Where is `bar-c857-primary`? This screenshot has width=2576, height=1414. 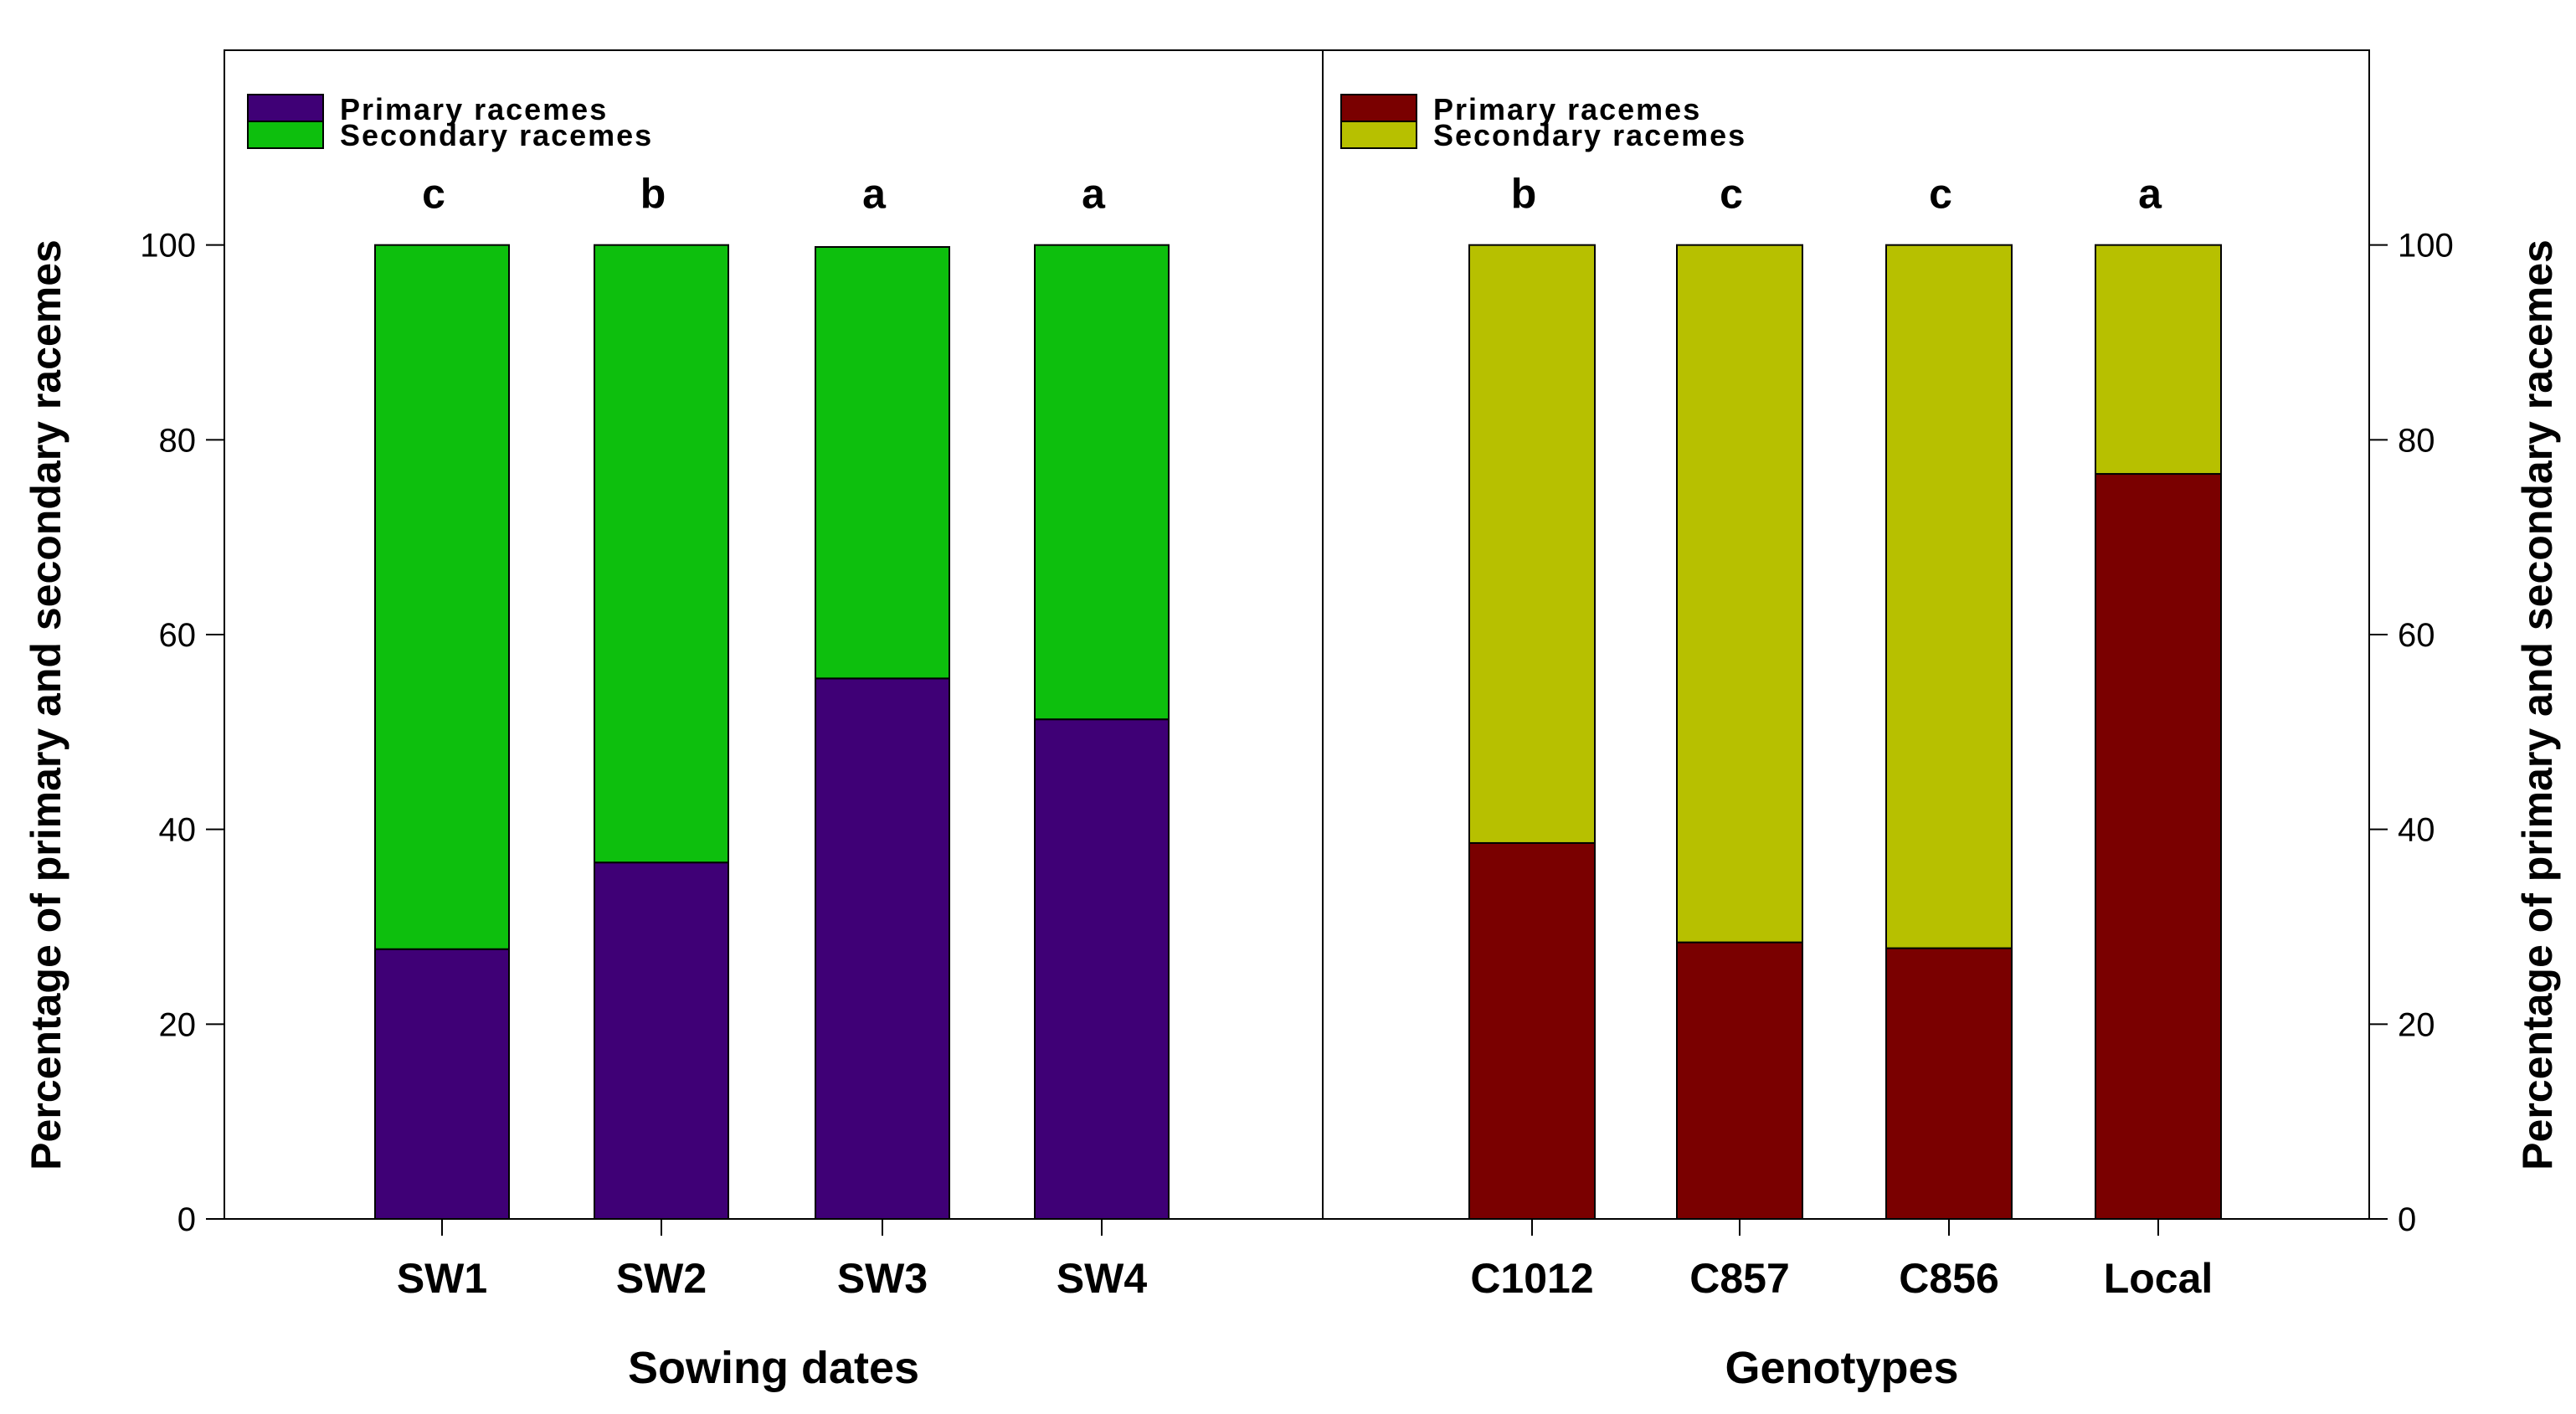 bar-c857-primary is located at coordinates (1740, 1081).